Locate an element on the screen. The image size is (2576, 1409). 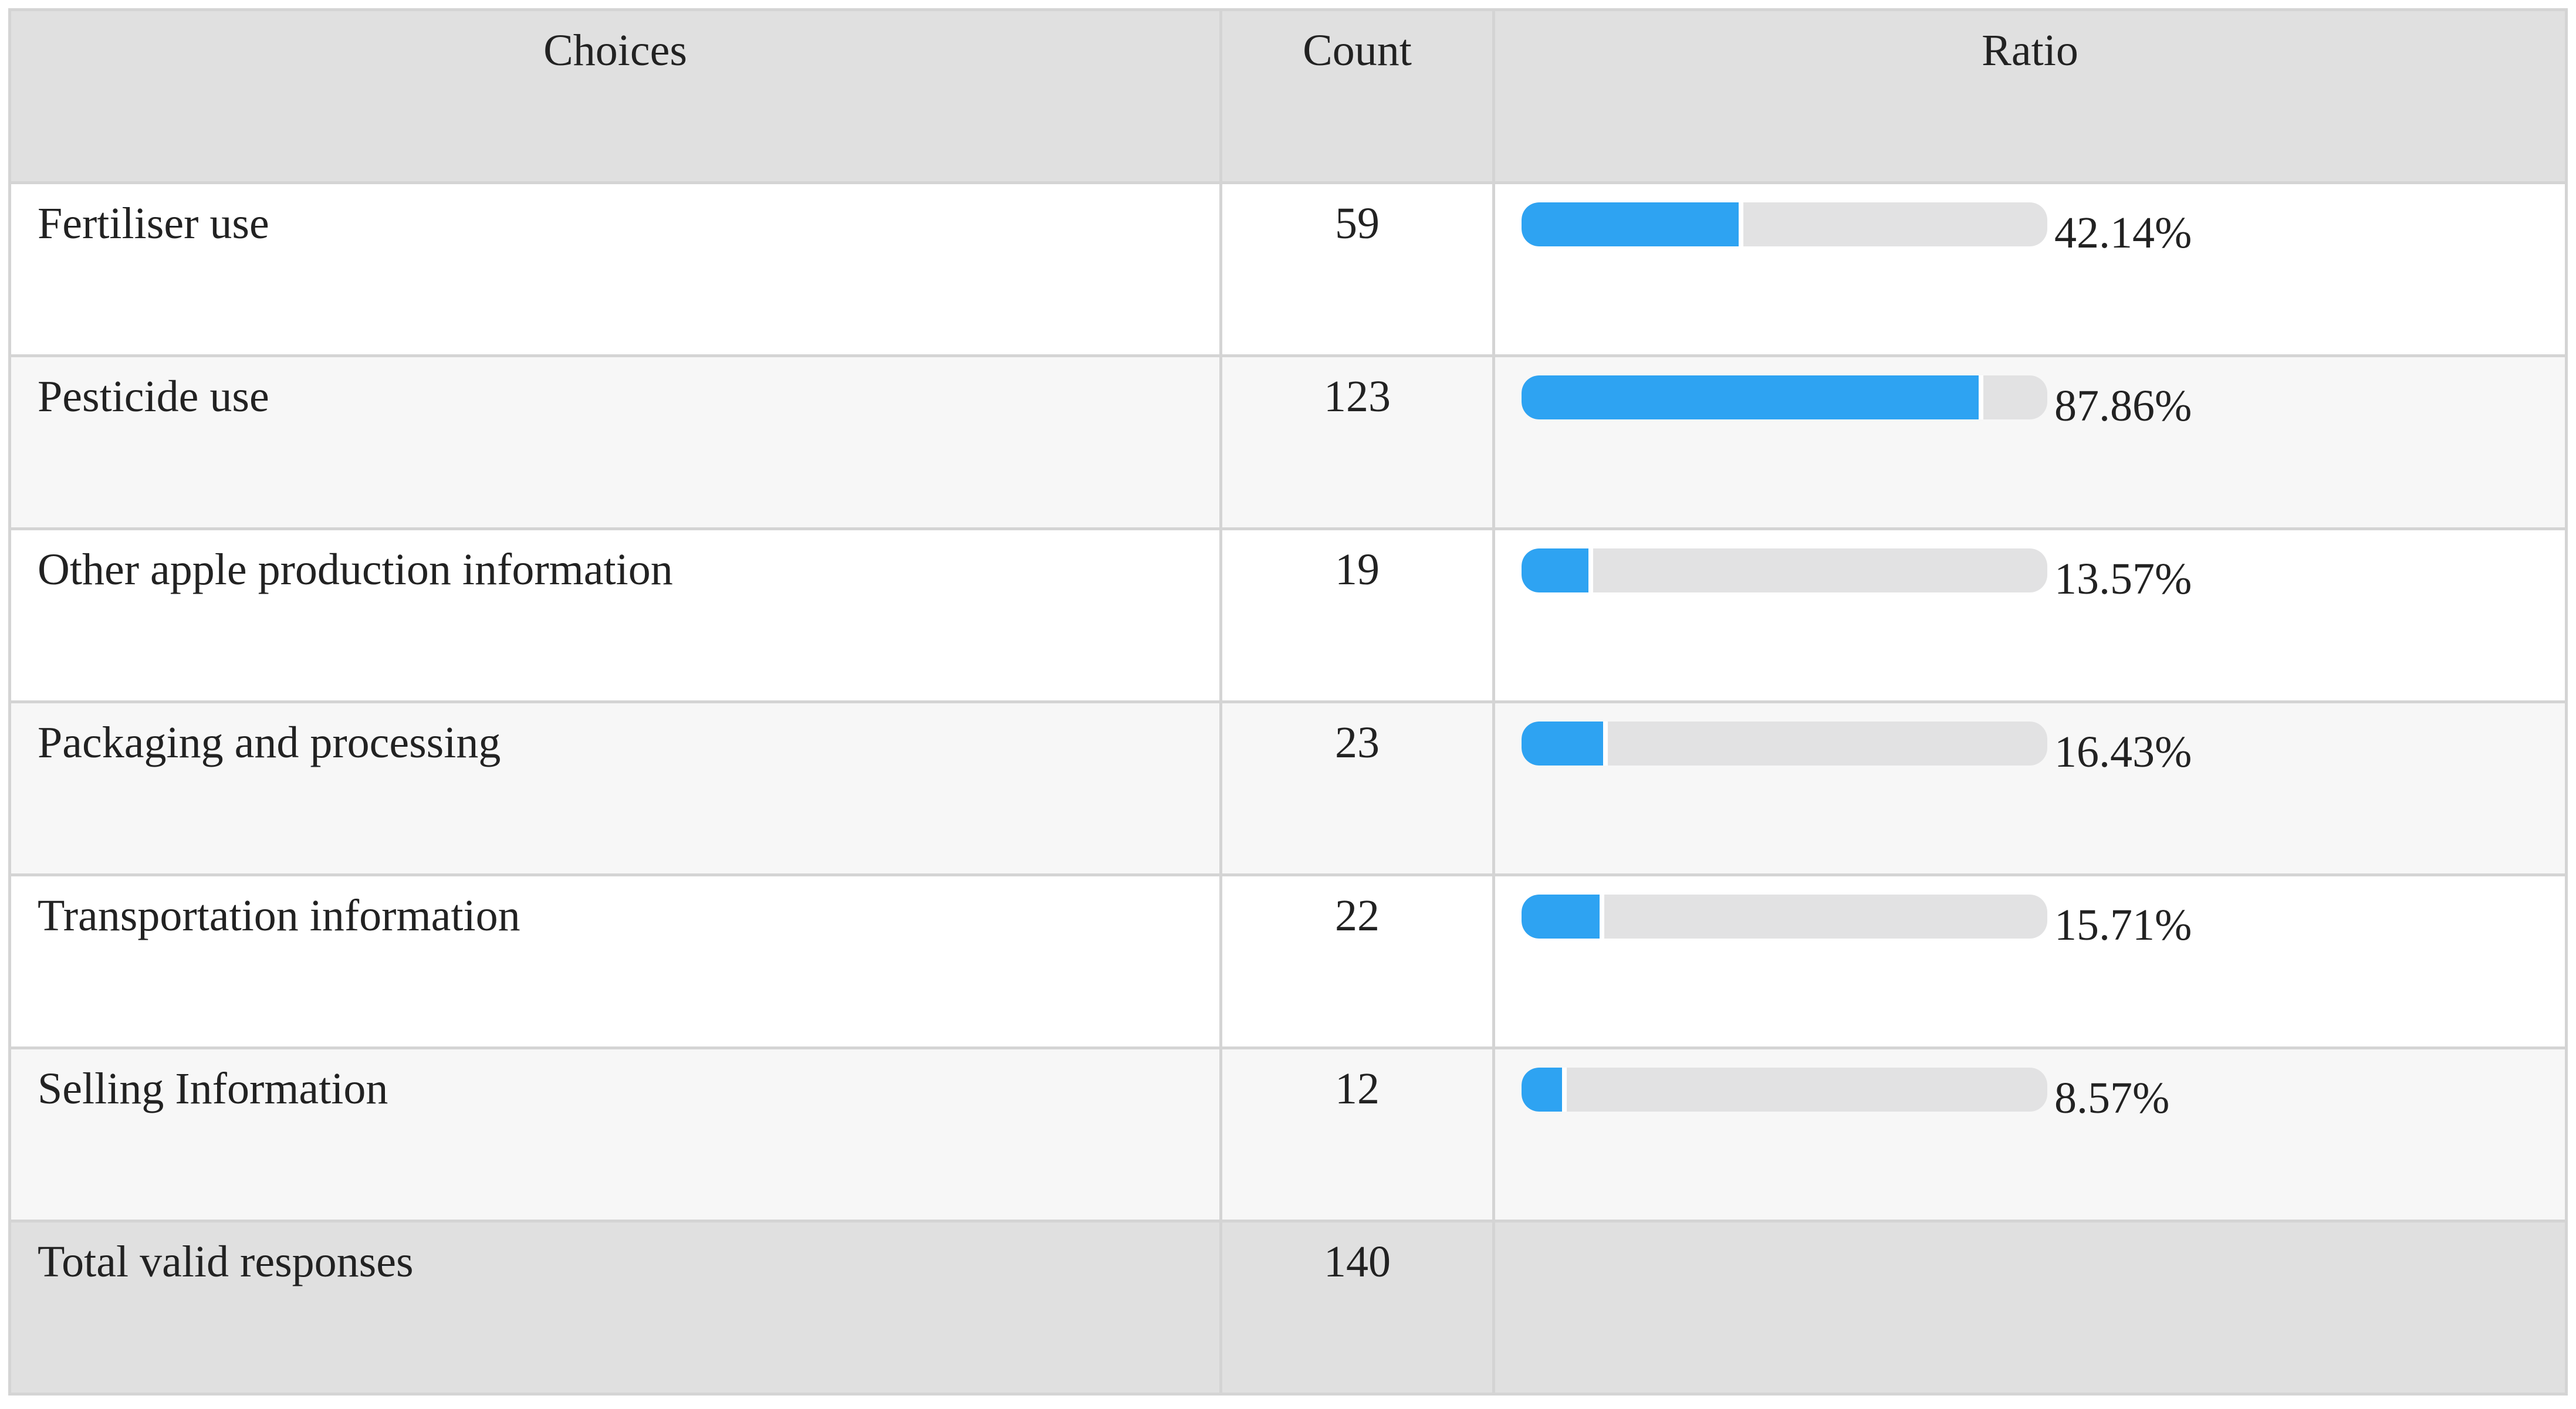
total-empty is located at coordinates (2031, 1309).